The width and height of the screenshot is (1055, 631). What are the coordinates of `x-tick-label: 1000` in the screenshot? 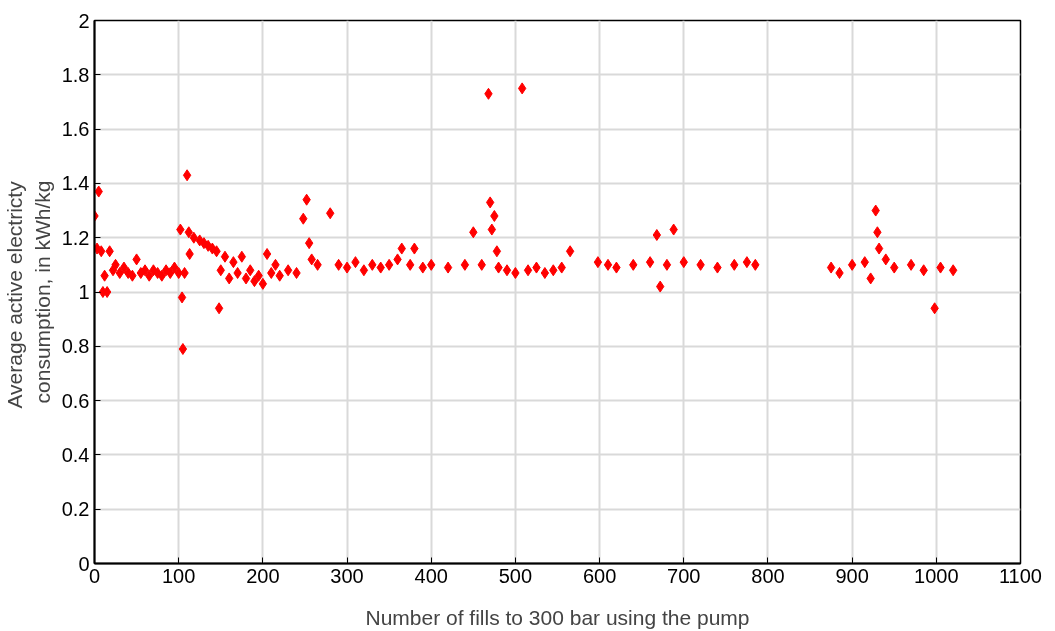 It's located at (936, 575).